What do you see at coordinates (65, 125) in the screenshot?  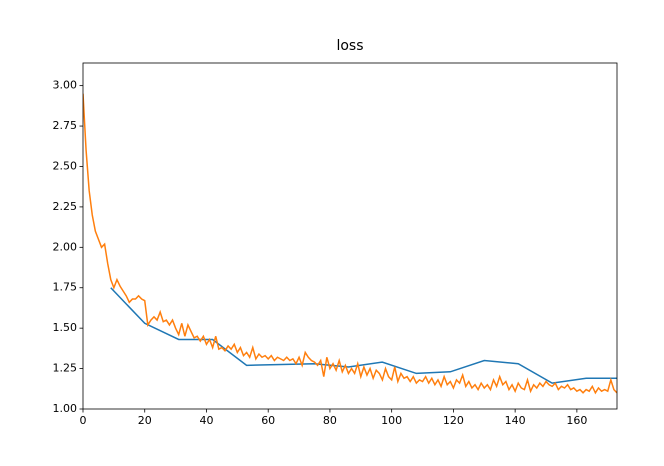 I see `y-tick-label: 2.75` at bounding box center [65, 125].